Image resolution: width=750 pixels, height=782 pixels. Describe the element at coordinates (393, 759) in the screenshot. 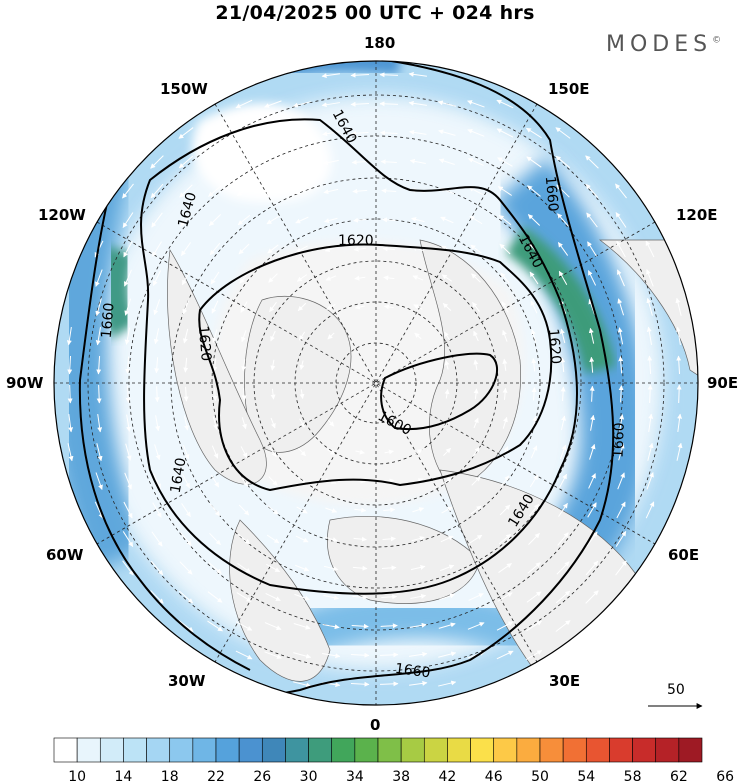

I see `colorbar: 10141822263034384246505458626670` at that location.